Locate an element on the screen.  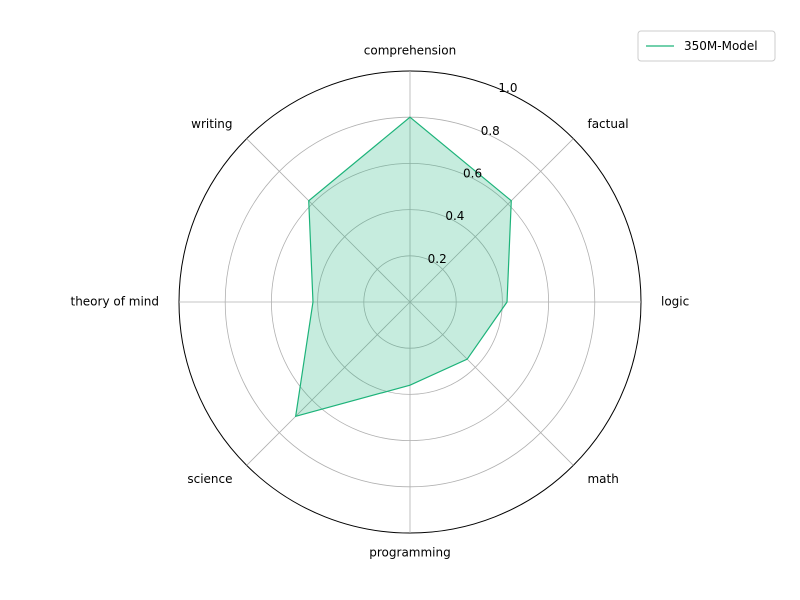
axis-label-science: science is located at coordinates (209, 479).